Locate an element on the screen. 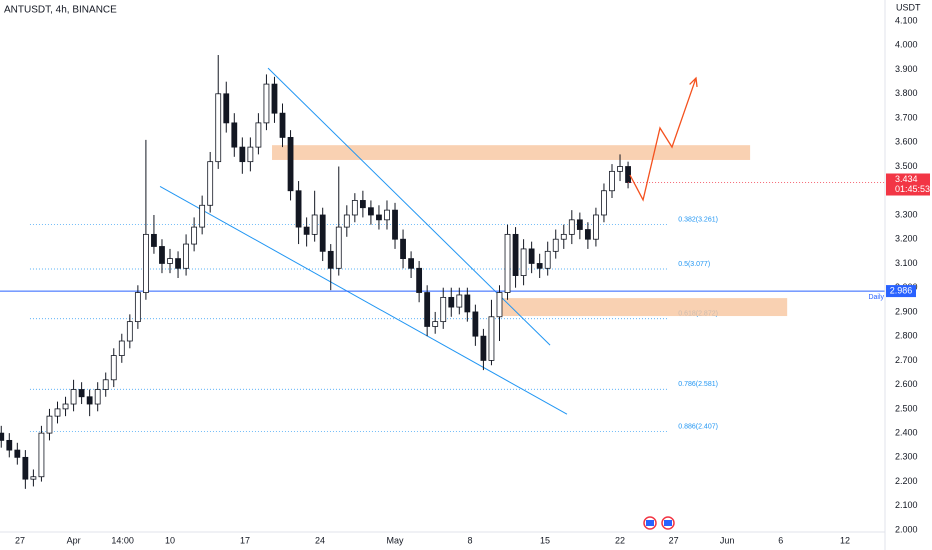 The width and height of the screenshot is (932, 550). y-tick-label: 3.700 is located at coordinates (906, 117).